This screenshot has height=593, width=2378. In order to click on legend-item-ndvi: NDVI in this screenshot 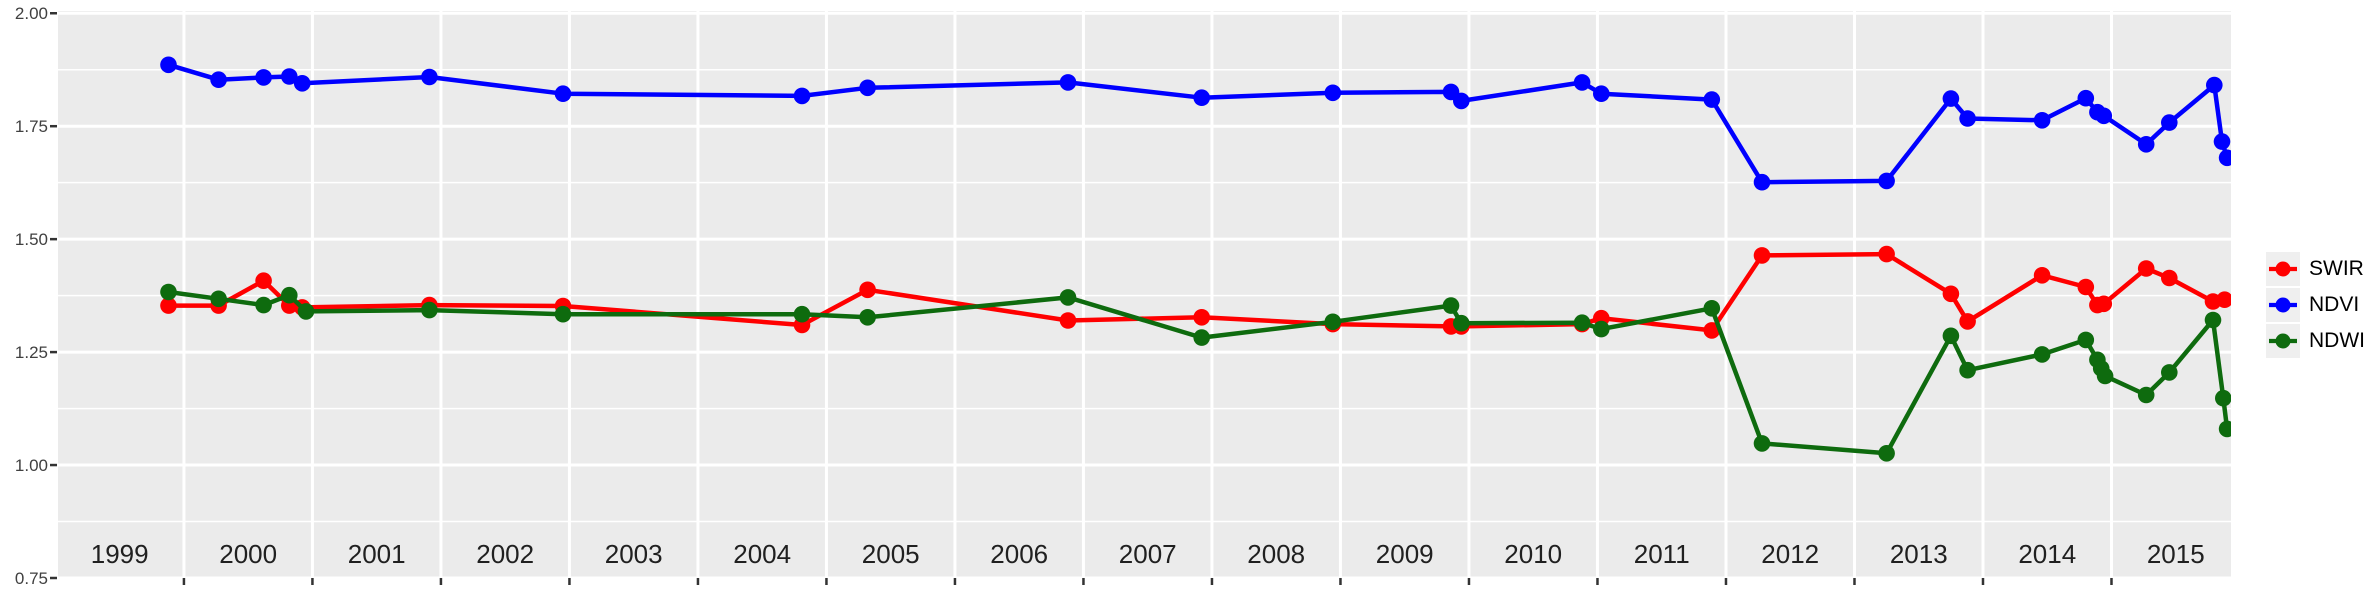, I will do `click(2315, 305)`.